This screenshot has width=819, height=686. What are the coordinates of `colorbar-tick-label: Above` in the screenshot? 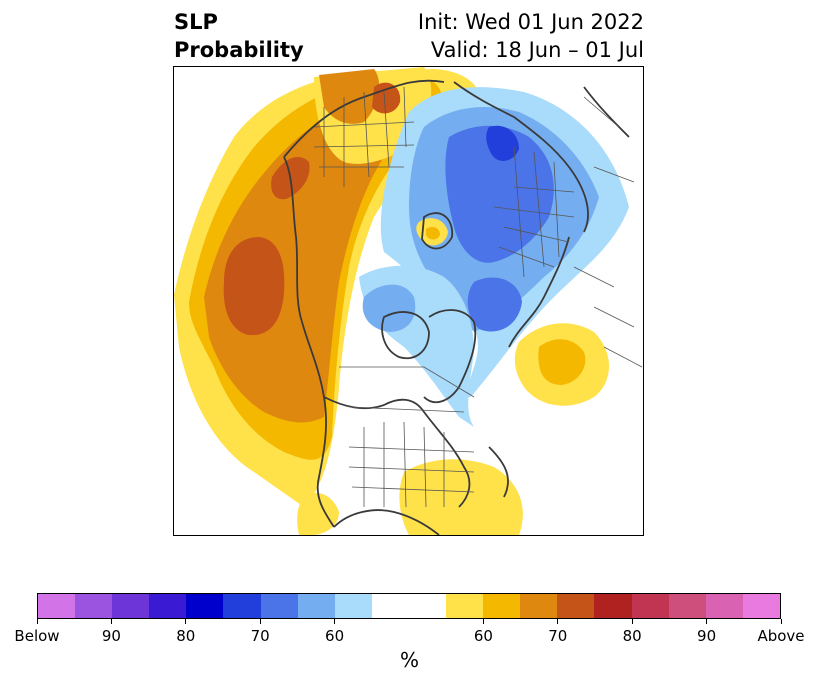 It's located at (781, 636).